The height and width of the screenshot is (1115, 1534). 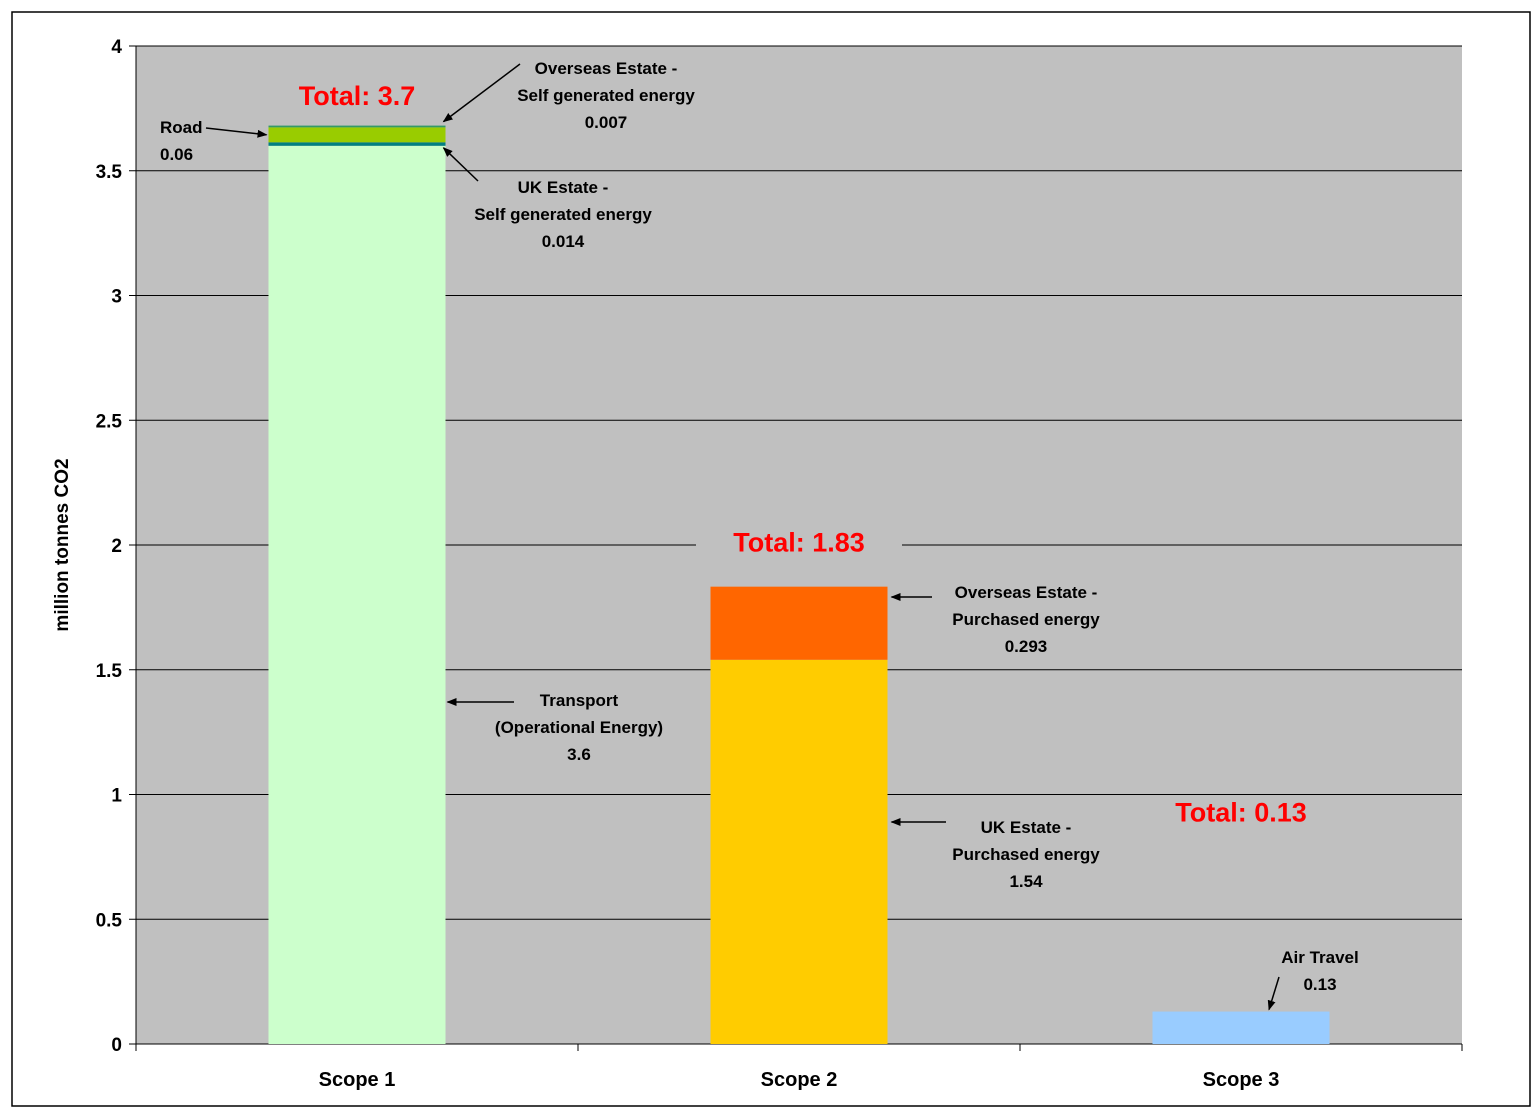 I want to click on annotation-transport-line-0: Transport, so click(x=579, y=700).